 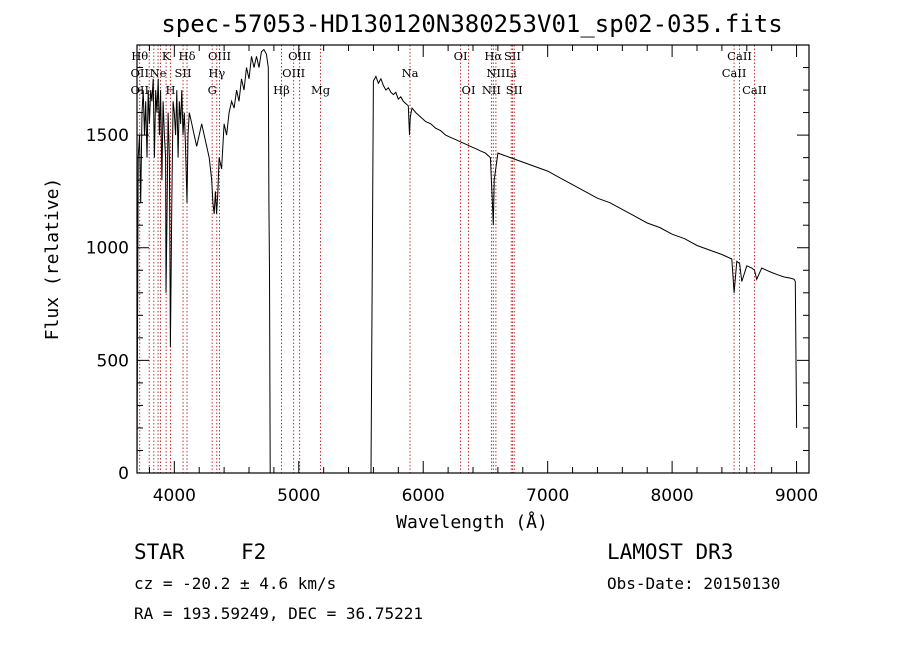 What do you see at coordinates (281, 90) in the screenshot?
I see `line-marker-label: Hβ` at bounding box center [281, 90].